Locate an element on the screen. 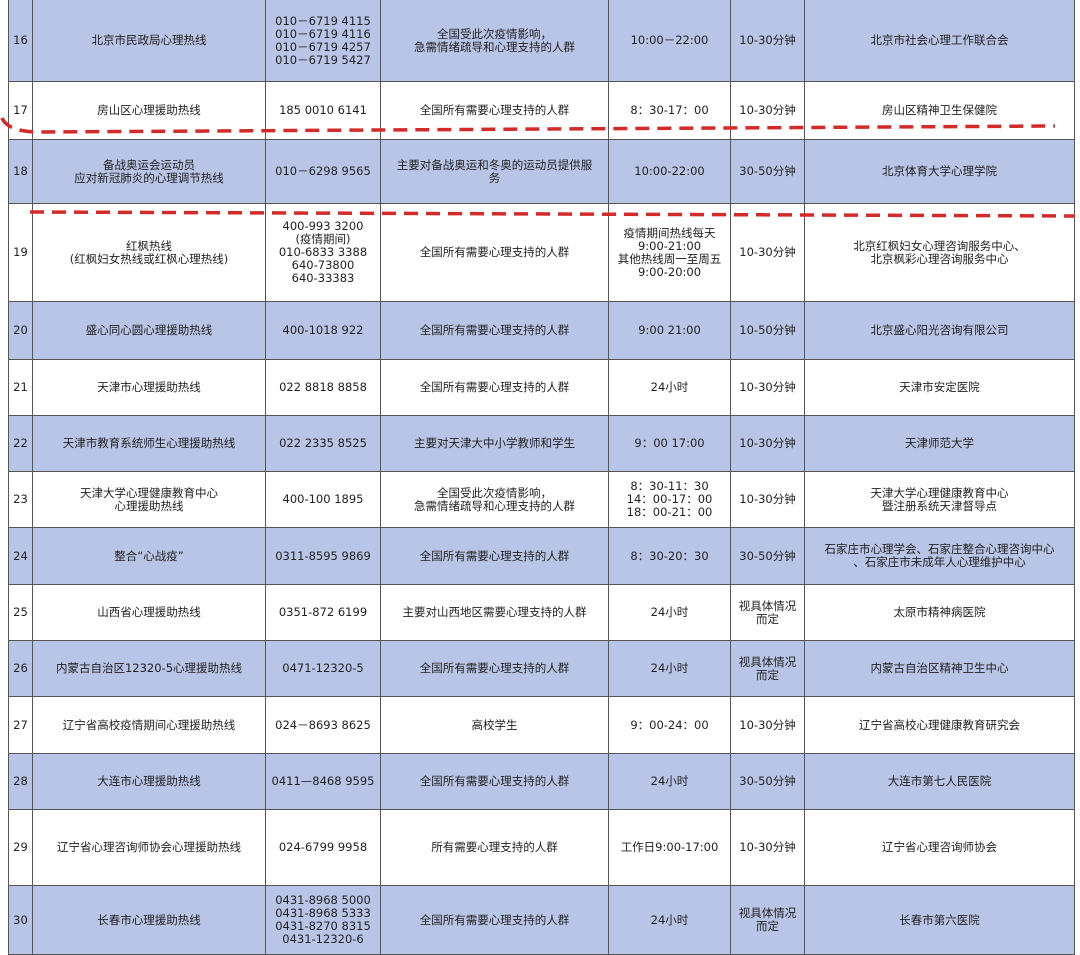  row-number-cell: 28 is located at coordinates (20, 782).